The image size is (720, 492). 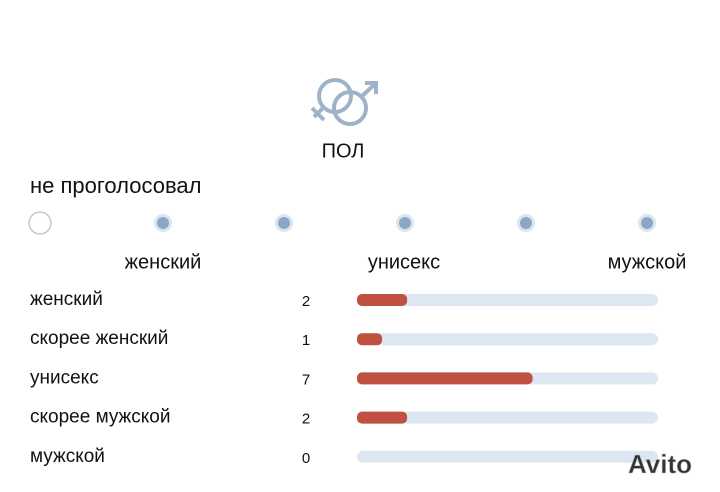 What do you see at coordinates (647, 262) in the screenshot?
I see `scale-label: мужской` at bounding box center [647, 262].